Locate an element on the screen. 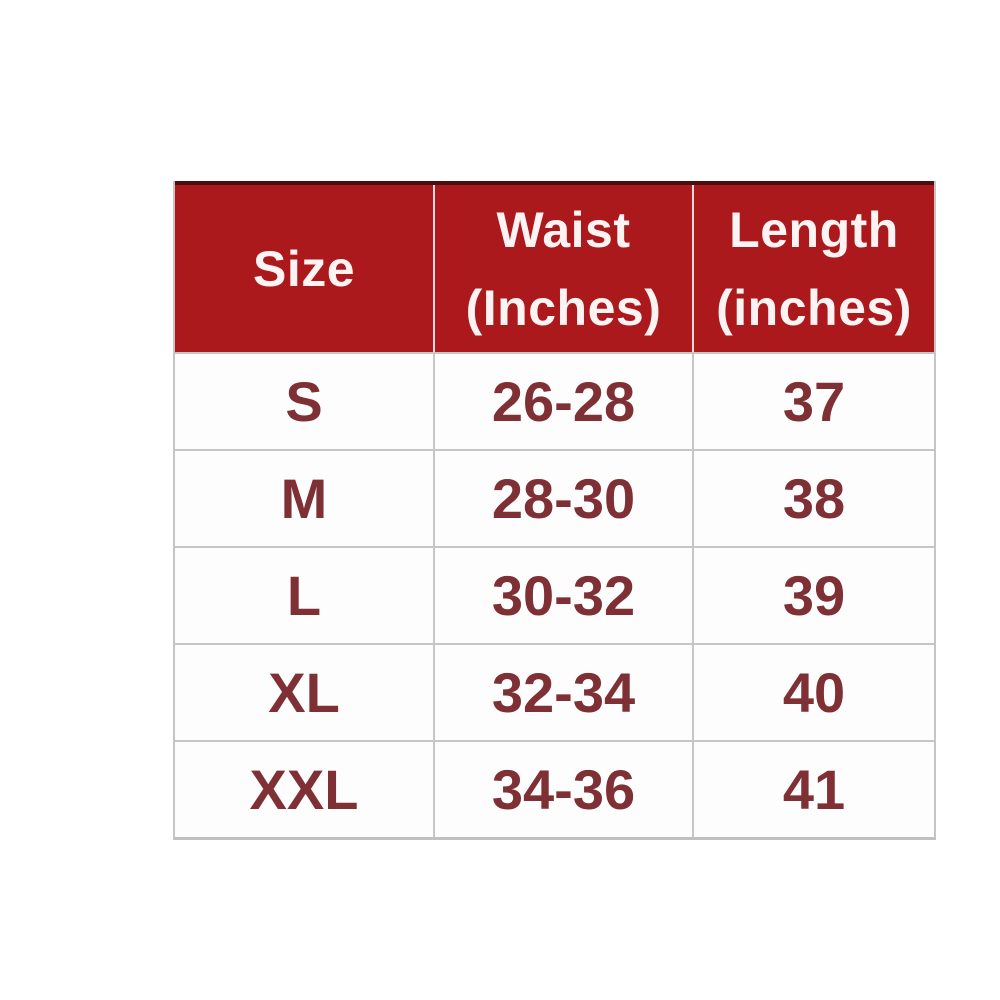  table-row: XXL 34-36 41 is located at coordinates (554, 788).